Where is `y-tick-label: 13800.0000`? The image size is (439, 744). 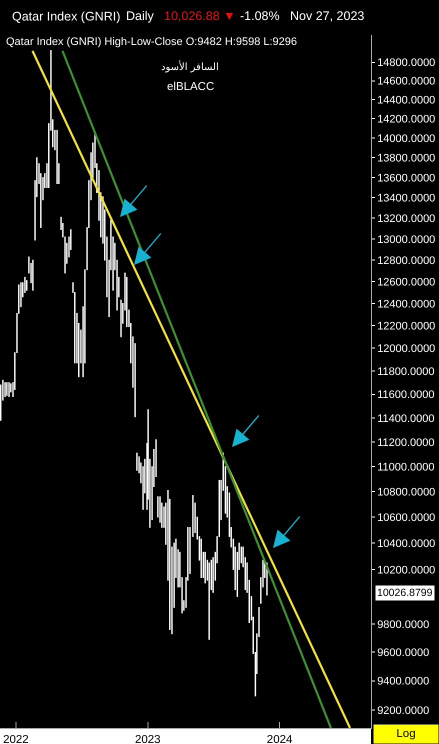 y-tick-label: 13800.0000 is located at coordinates (406, 158).